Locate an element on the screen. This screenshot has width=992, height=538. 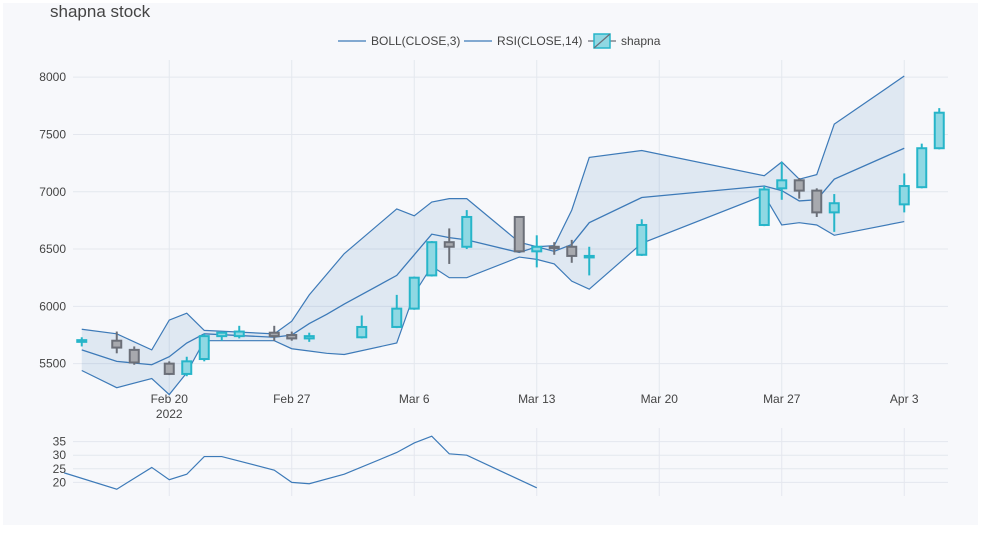
legend-label-boll: BOLL(CLOSE,3) is located at coordinates (415, 41).